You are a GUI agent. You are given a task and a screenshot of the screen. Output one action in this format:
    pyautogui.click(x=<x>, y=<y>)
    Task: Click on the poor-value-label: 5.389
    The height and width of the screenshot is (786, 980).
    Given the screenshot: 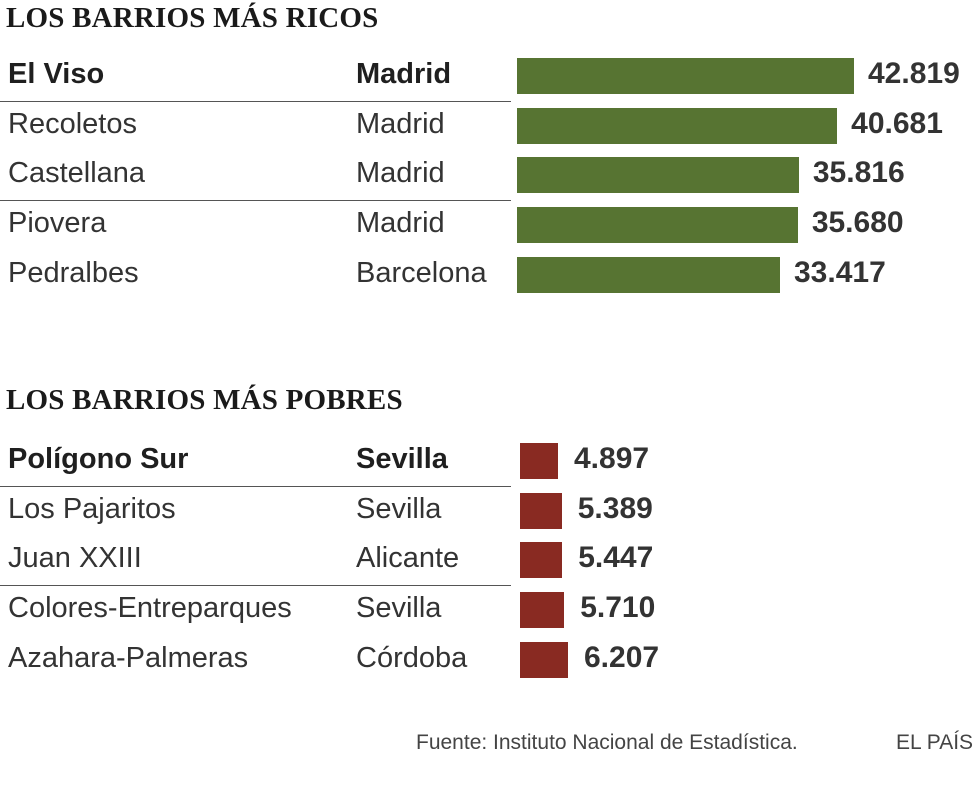 What is the action you would take?
    pyautogui.click(x=615, y=508)
    